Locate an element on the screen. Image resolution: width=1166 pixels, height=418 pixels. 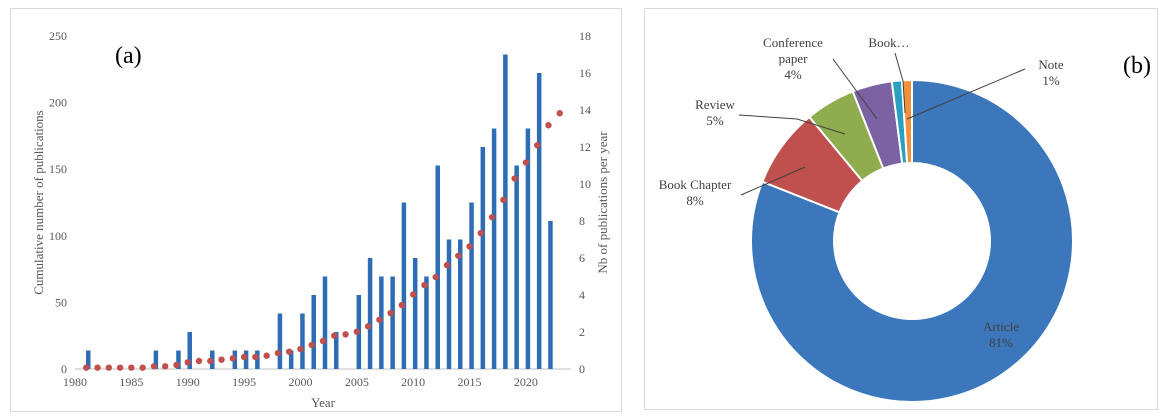
cumulative-point-1984 is located at coordinates (120, 367).